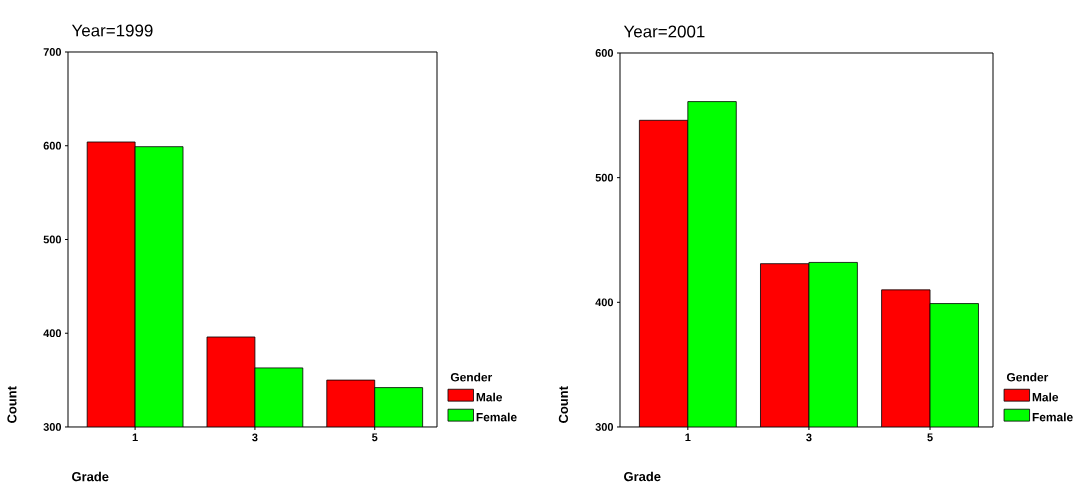 This screenshot has height=492, width=1082. What do you see at coordinates (664, 31) in the screenshot?
I see `chart-title: Year=2001` at bounding box center [664, 31].